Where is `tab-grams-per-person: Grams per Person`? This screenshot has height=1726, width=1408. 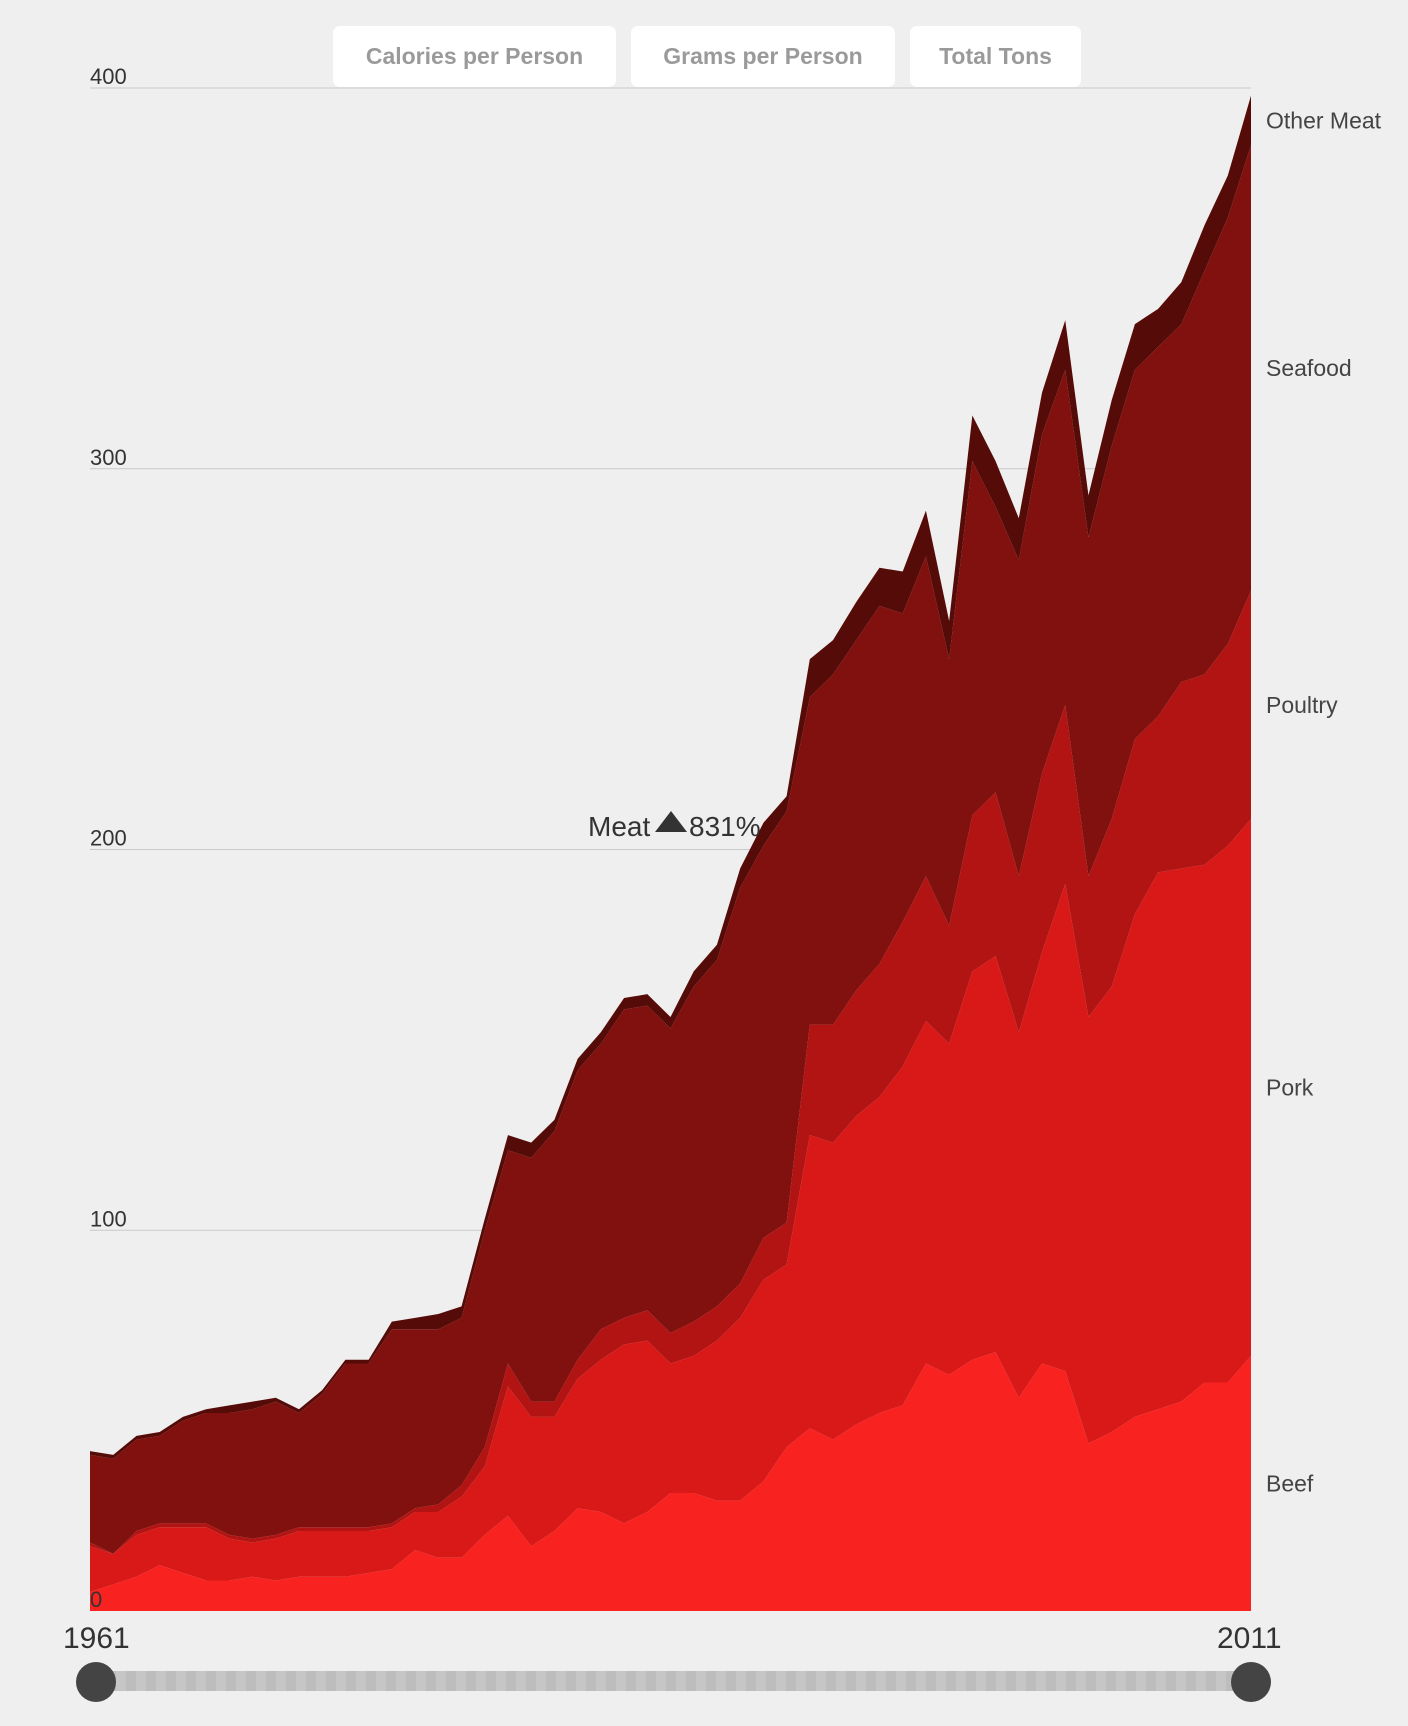 tab-grams-per-person: Grams per Person is located at coordinates (763, 56).